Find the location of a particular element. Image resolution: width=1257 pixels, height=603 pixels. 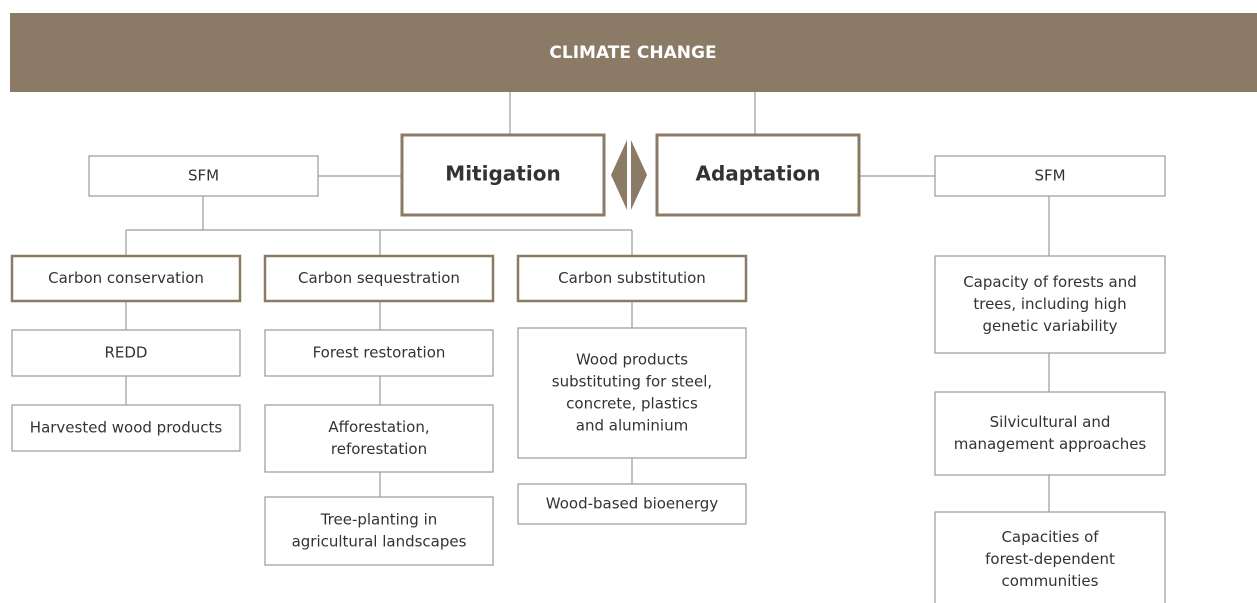

node-label: Adaptation is located at coordinates (757, 174).